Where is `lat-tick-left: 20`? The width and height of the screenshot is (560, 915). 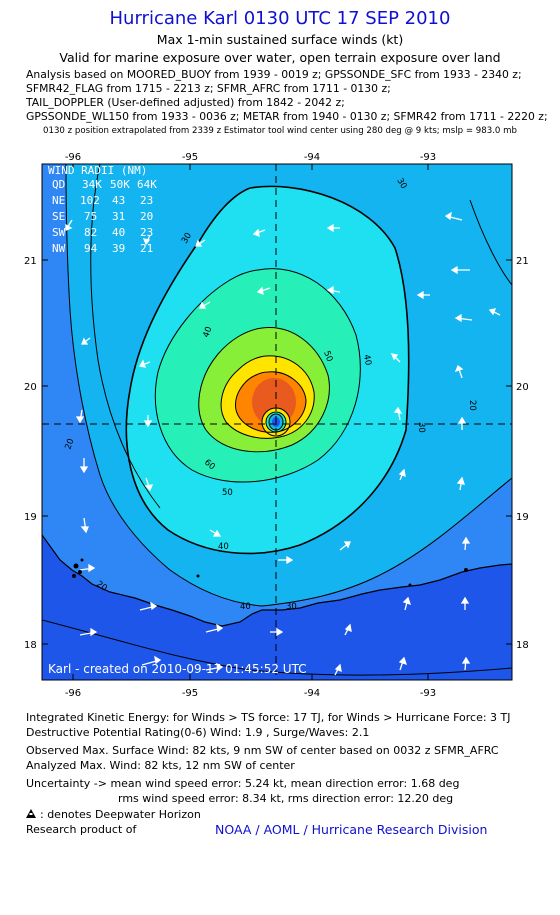 lat-tick-left: 20 is located at coordinates (30, 387).